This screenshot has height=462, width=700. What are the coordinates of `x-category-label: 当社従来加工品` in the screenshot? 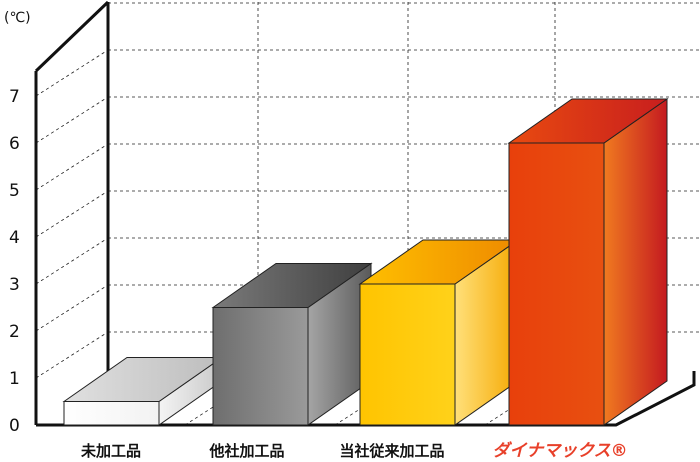 It's located at (391, 451).